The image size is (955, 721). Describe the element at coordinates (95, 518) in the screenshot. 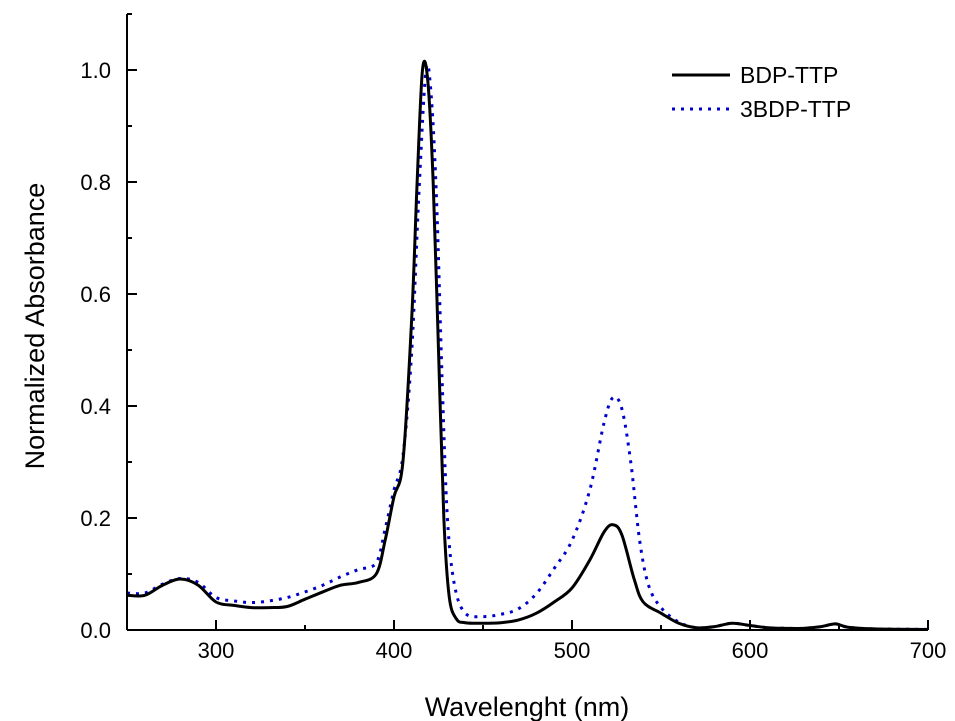

I see `y-tick-label: 0.2` at that location.